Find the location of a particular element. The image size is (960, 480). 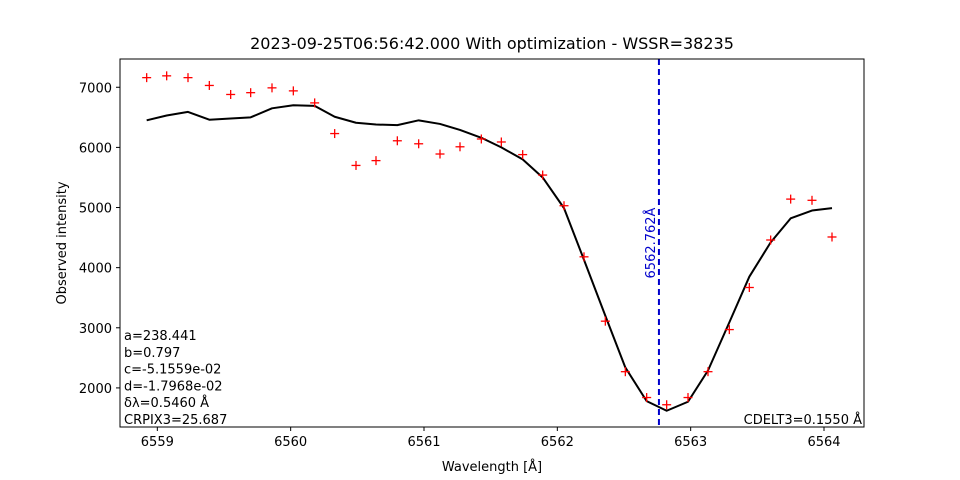

y-tick-label: 6000 is located at coordinates (95, 148).